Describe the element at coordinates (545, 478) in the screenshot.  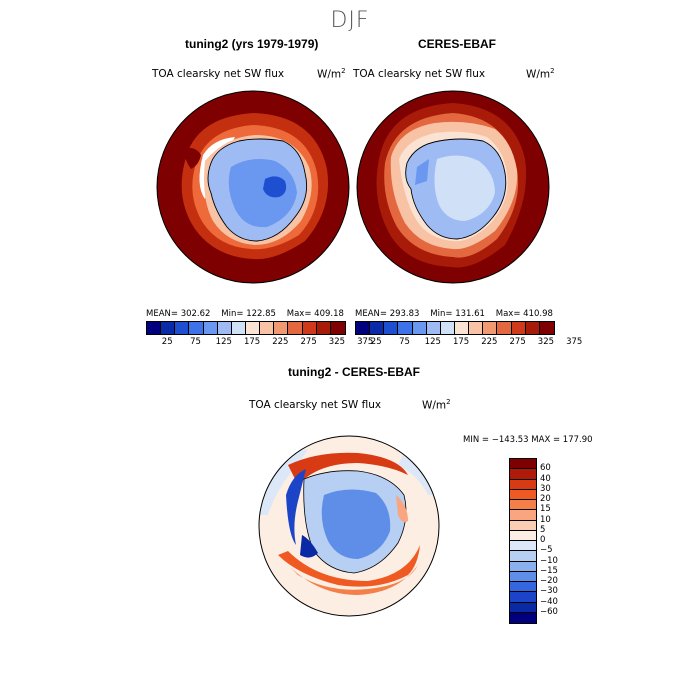
I see `colorbar-tick-label: 40` at that location.